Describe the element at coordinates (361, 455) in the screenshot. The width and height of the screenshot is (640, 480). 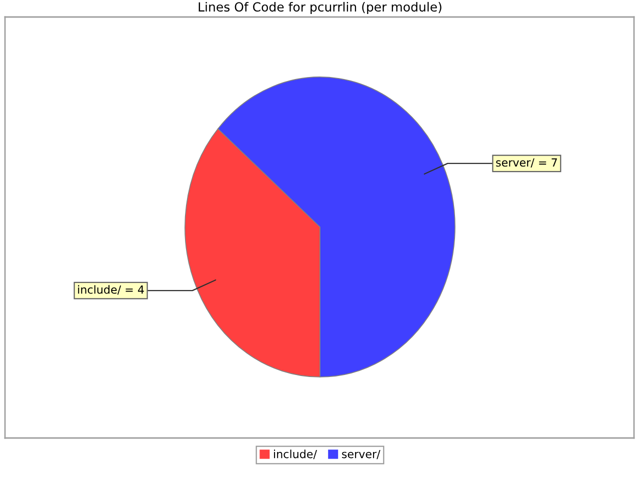
I see `legend-label: server/` at that location.